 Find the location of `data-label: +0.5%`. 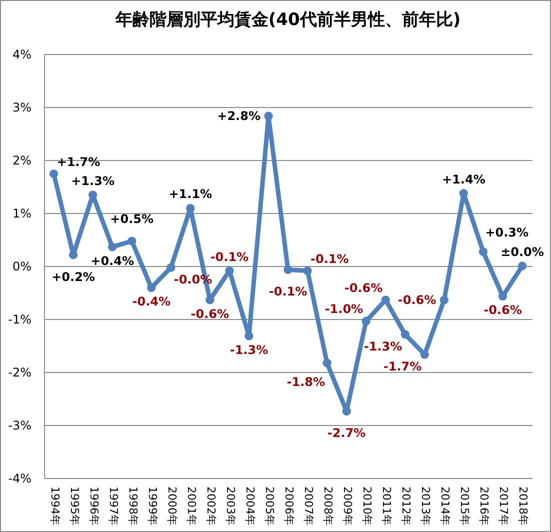

data-label: +0.5% is located at coordinates (132, 219).